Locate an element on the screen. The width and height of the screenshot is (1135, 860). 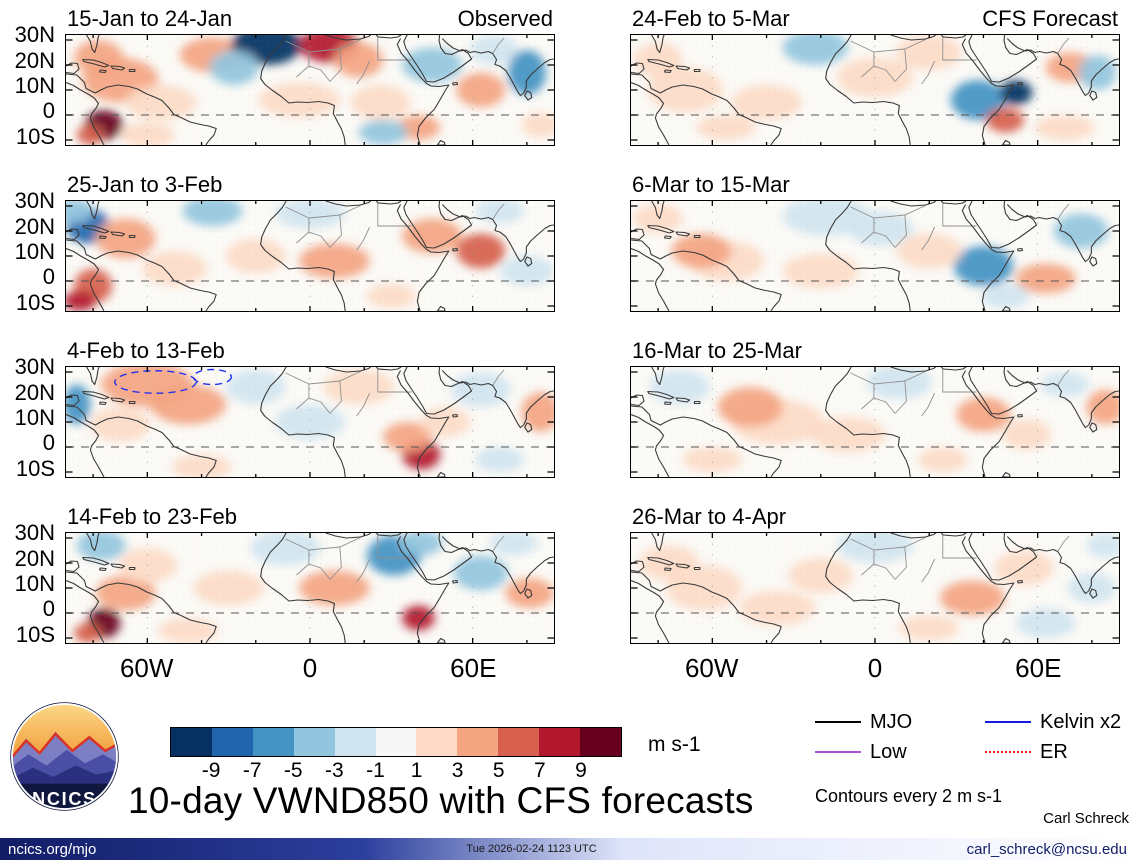
colorbar-tick-label: 5 is located at coordinates (498, 770).